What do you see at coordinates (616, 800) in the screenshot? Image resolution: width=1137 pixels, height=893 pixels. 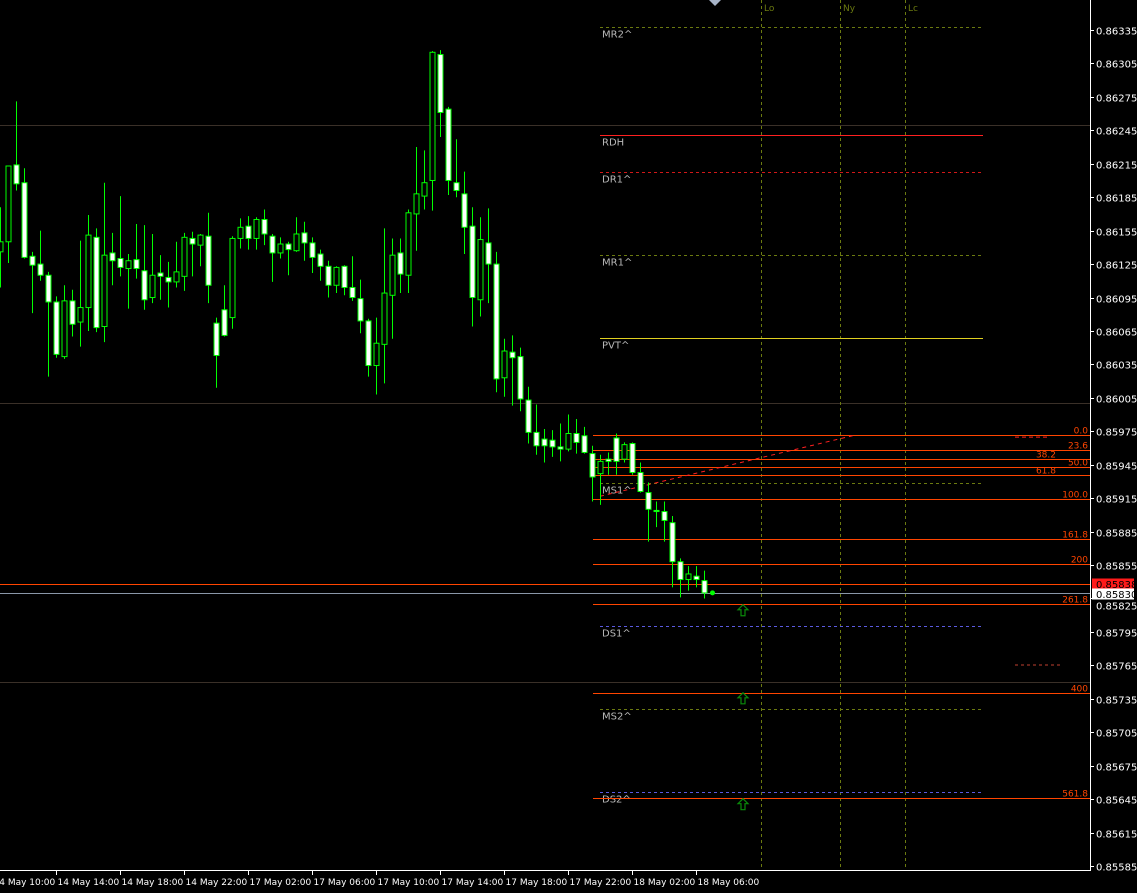 I see `pivot-label: DS2^` at bounding box center [616, 800].